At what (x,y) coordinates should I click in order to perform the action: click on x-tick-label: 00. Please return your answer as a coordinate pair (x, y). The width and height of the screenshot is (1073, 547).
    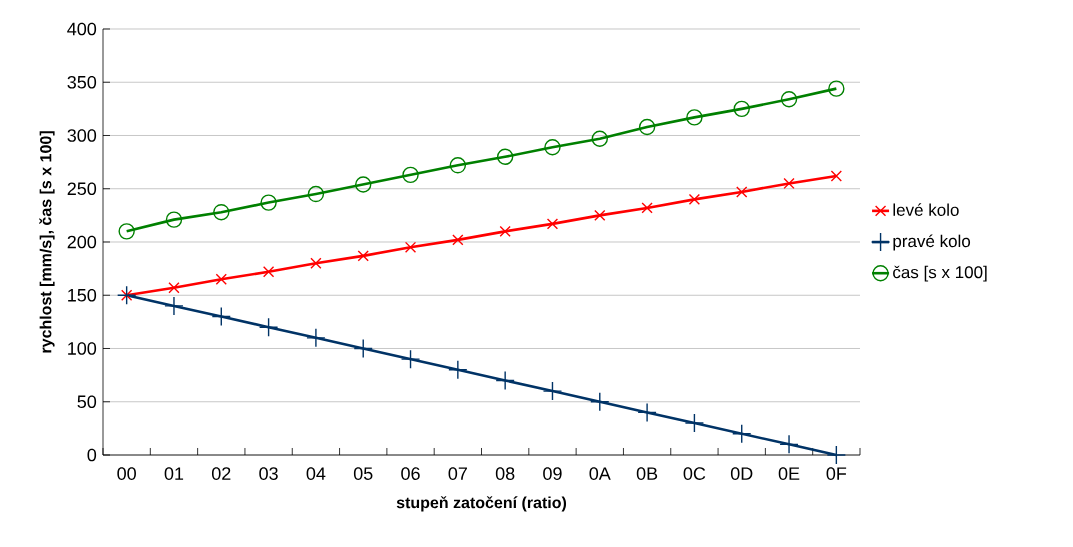
    Looking at the image, I should click on (126, 473).